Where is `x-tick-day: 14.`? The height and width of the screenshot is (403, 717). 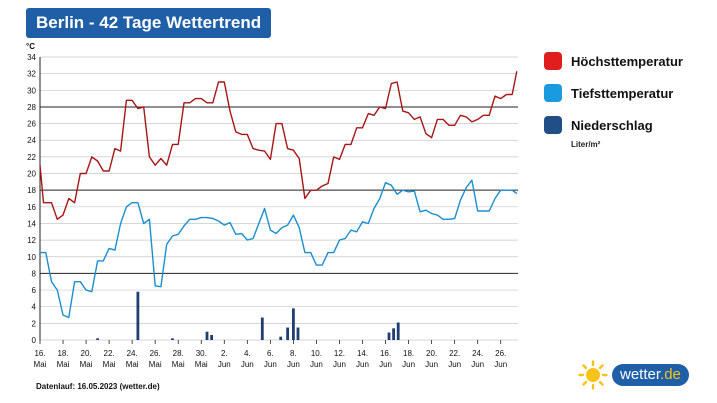 x-tick-day: 14. is located at coordinates (362, 353).